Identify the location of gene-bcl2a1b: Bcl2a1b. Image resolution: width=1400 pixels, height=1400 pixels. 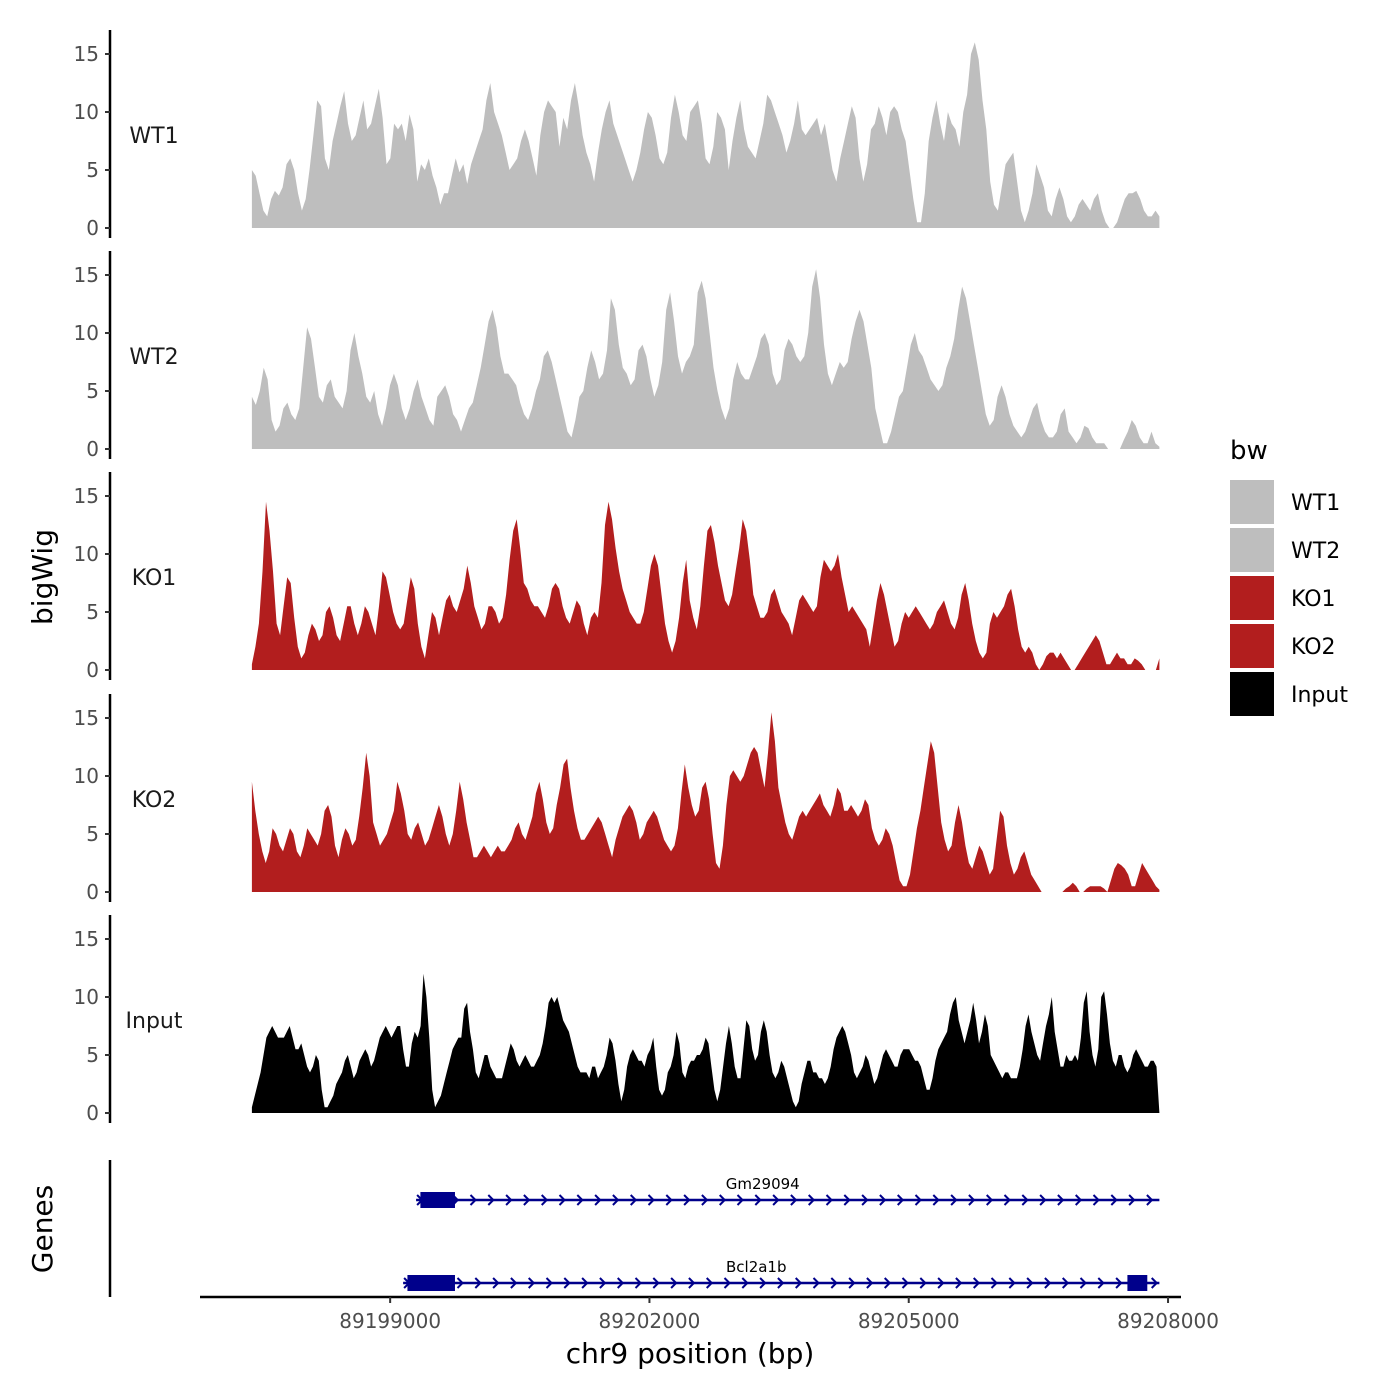
(781, 1274).